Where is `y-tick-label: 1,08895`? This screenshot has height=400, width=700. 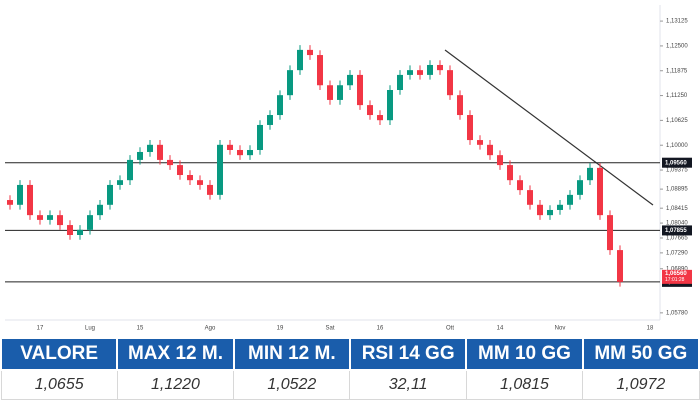 y-tick-label: 1,08895 is located at coordinates (677, 190).